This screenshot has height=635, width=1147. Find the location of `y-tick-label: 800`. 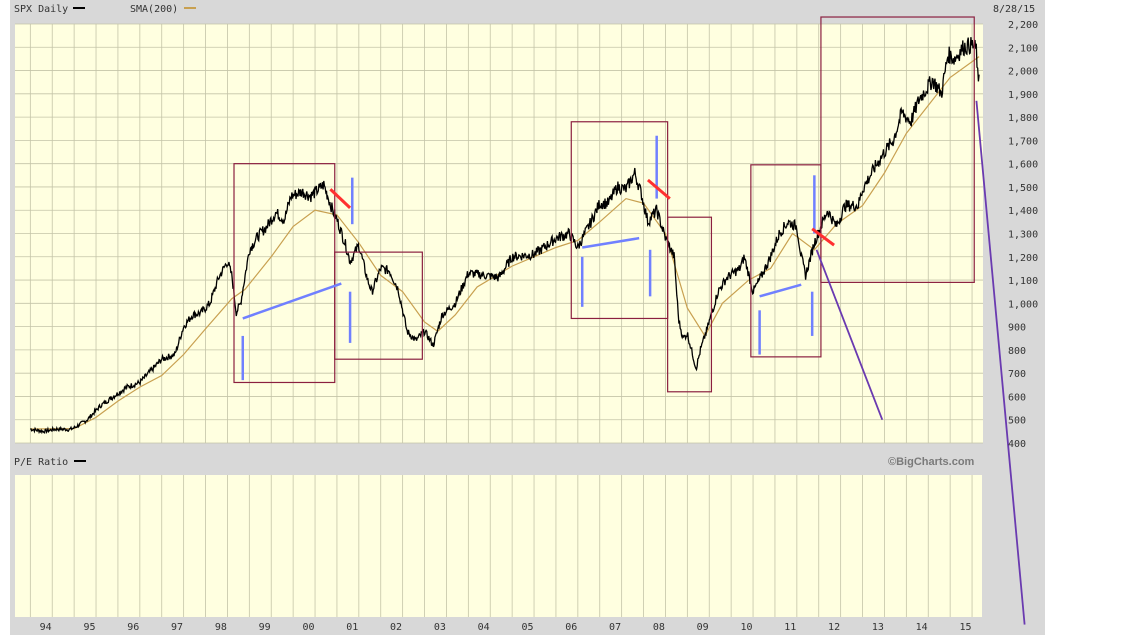

y-tick-label: 800 is located at coordinates (1017, 351).